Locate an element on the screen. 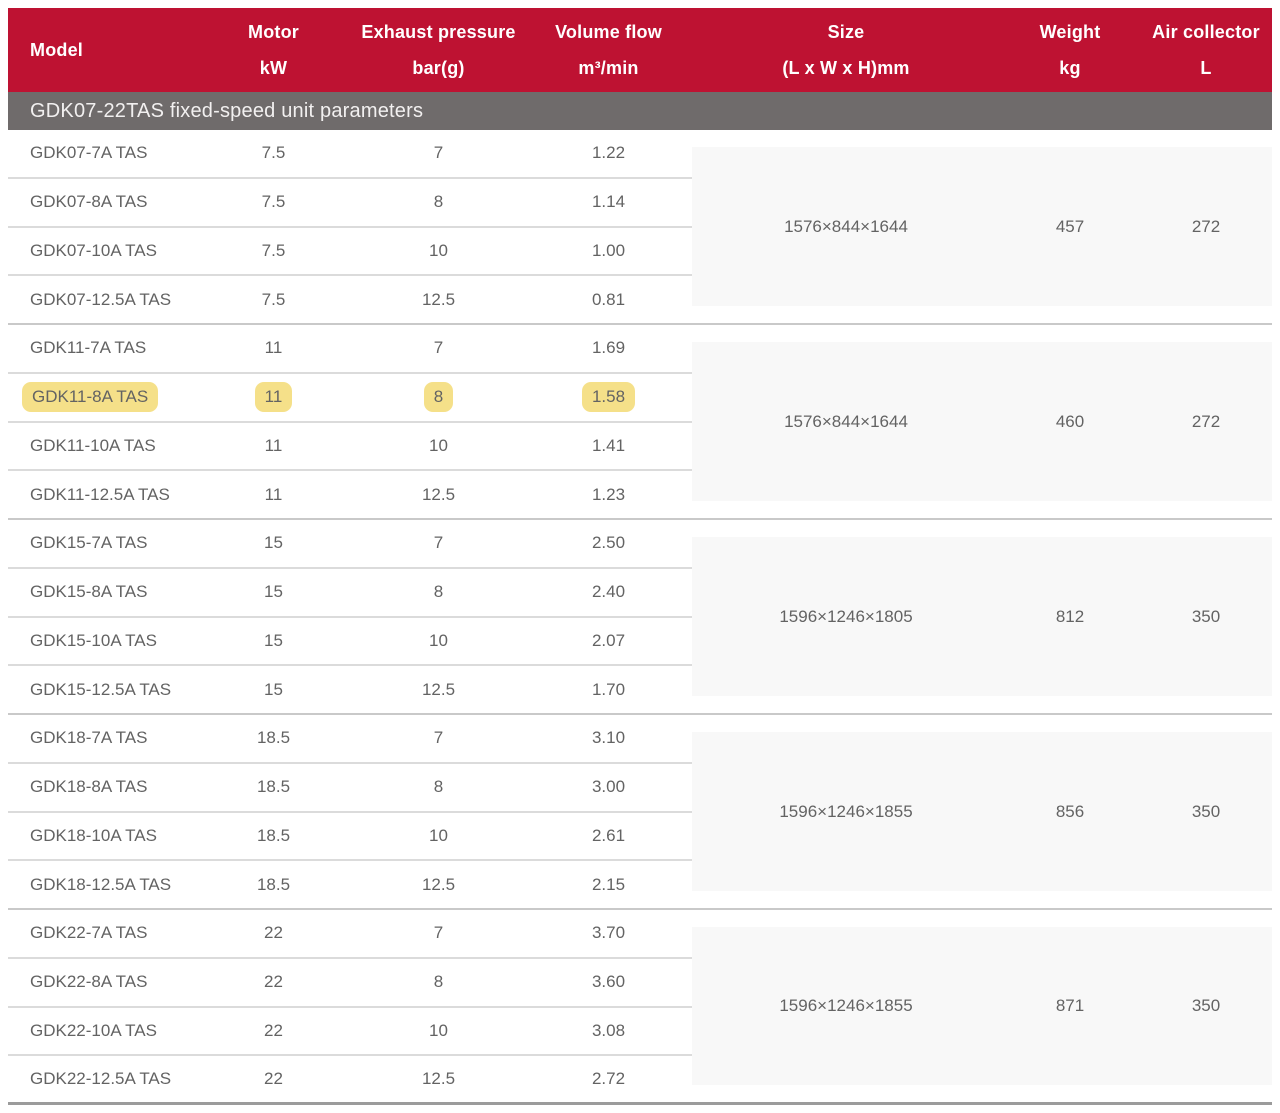 The image size is (1280, 1113). model-cell: GDK22-8A TAS is located at coordinates (101, 983).